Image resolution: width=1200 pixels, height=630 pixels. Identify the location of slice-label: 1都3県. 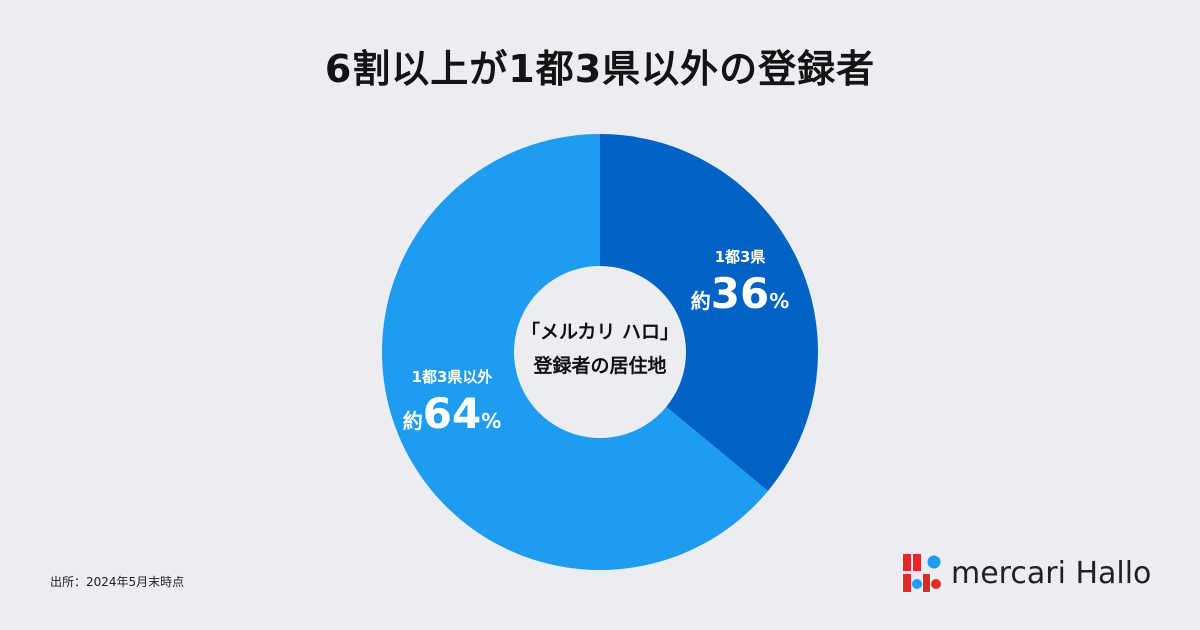
(740, 257).